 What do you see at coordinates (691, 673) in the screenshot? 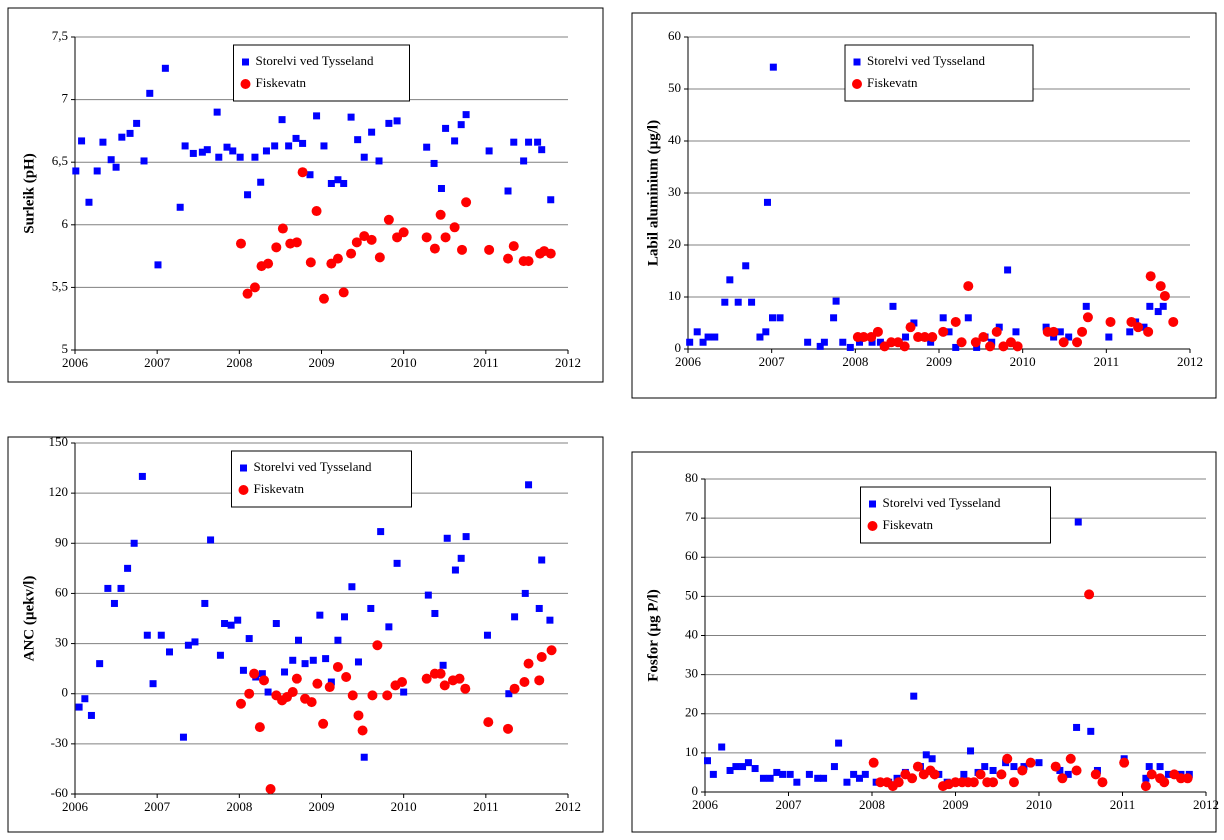
I see `y-tick-label: 30` at bounding box center [691, 673].